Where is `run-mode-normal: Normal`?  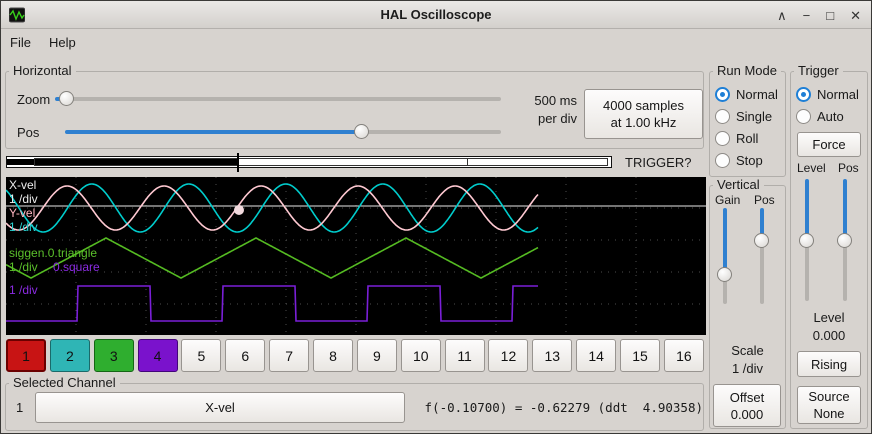 run-mode-normal: Normal is located at coordinates (746, 94).